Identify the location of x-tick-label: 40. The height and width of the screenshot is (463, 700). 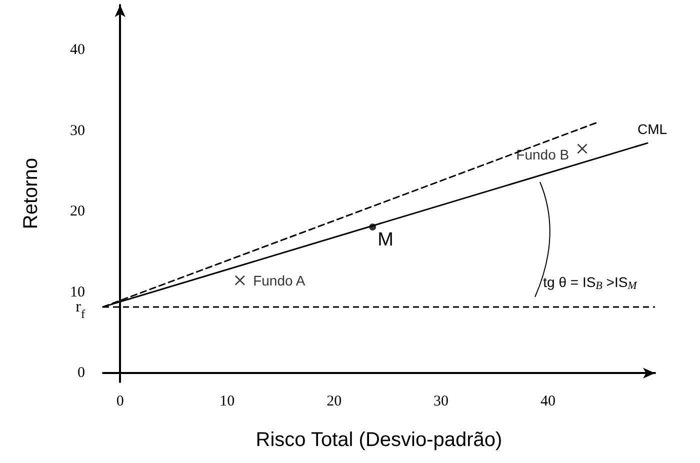
(548, 402).